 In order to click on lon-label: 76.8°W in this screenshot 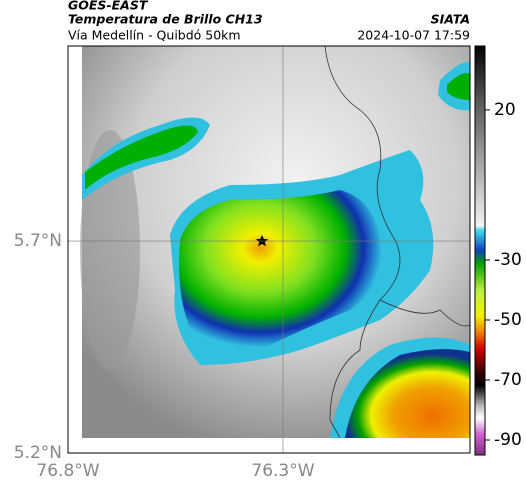, I will do `click(67, 471)`.